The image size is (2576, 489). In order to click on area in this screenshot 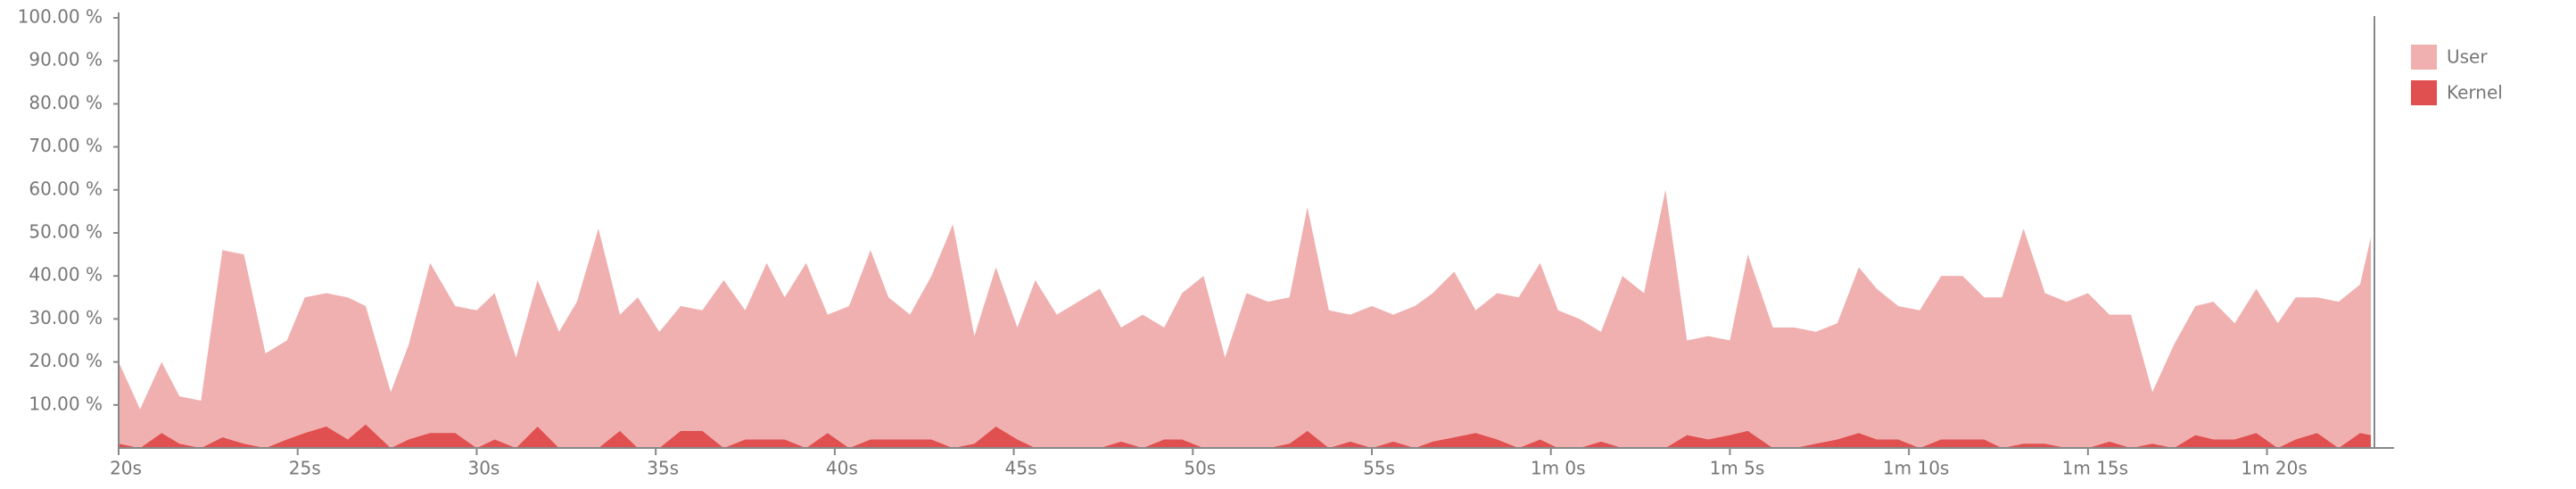, I will do `click(1245, 436)`.